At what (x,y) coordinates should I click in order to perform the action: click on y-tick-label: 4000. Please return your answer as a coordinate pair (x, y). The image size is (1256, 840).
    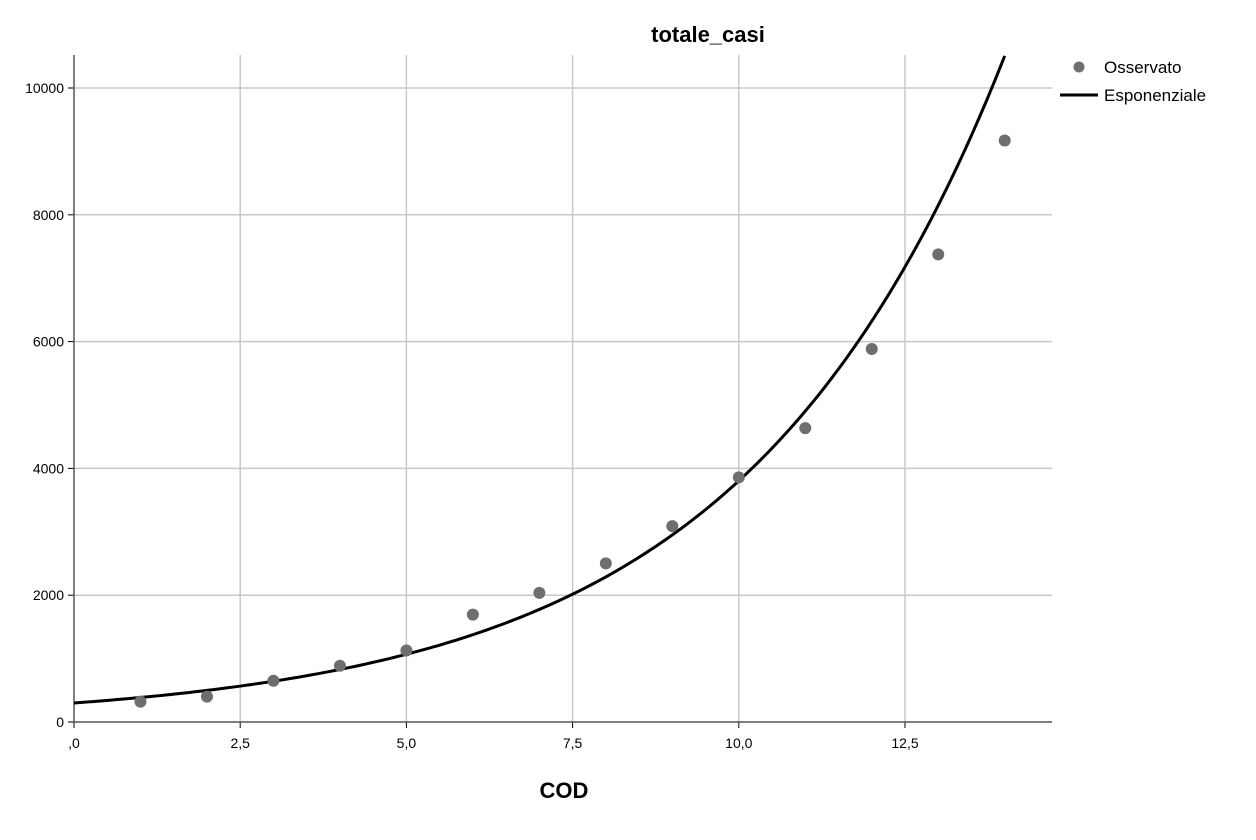
    Looking at the image, I should click on (48, 468).